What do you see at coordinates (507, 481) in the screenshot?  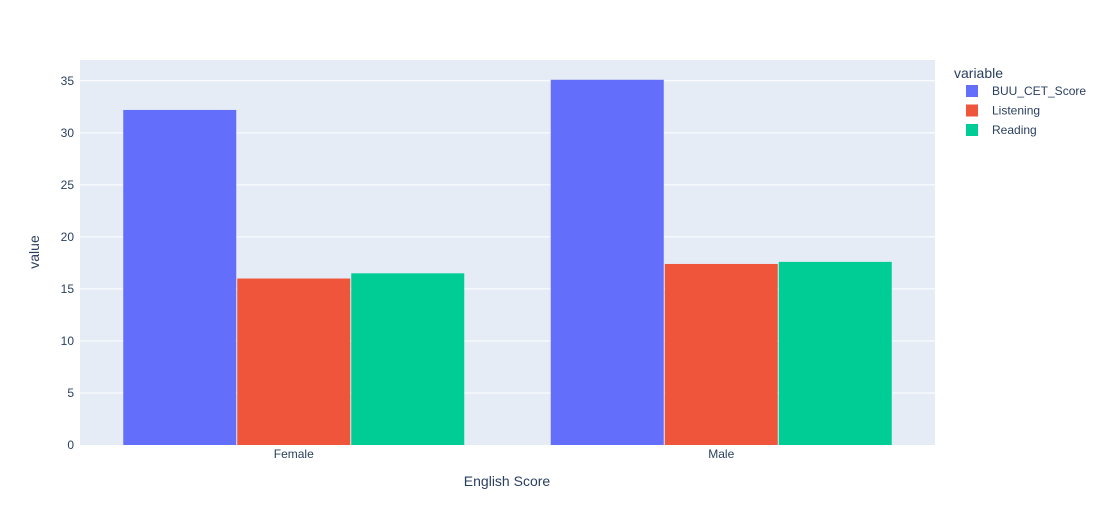 I see `x-axis-title: English Score` at bounding box center [507, 481].